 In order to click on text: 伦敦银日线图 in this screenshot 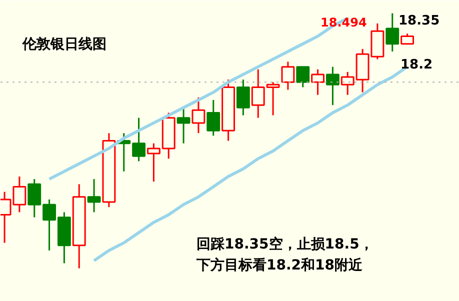, I will do `click(64, 44)`.